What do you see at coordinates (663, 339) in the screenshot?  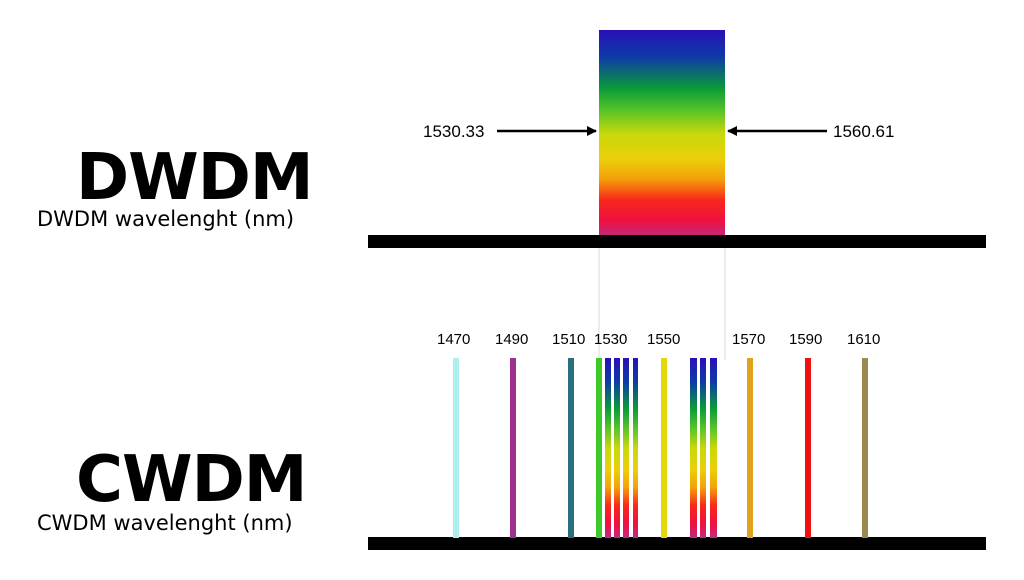 I see `tick-label-1550: 1550` at bounding box center [663, 339].